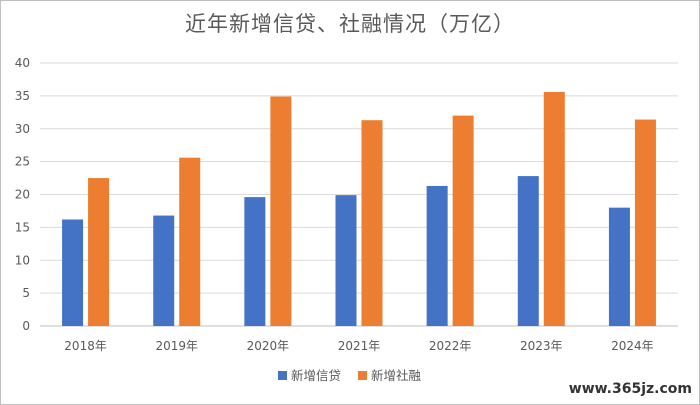 This screenshot has height=405, width=700. I want to click on x-tick-label: 2019年, so click(176, 346).